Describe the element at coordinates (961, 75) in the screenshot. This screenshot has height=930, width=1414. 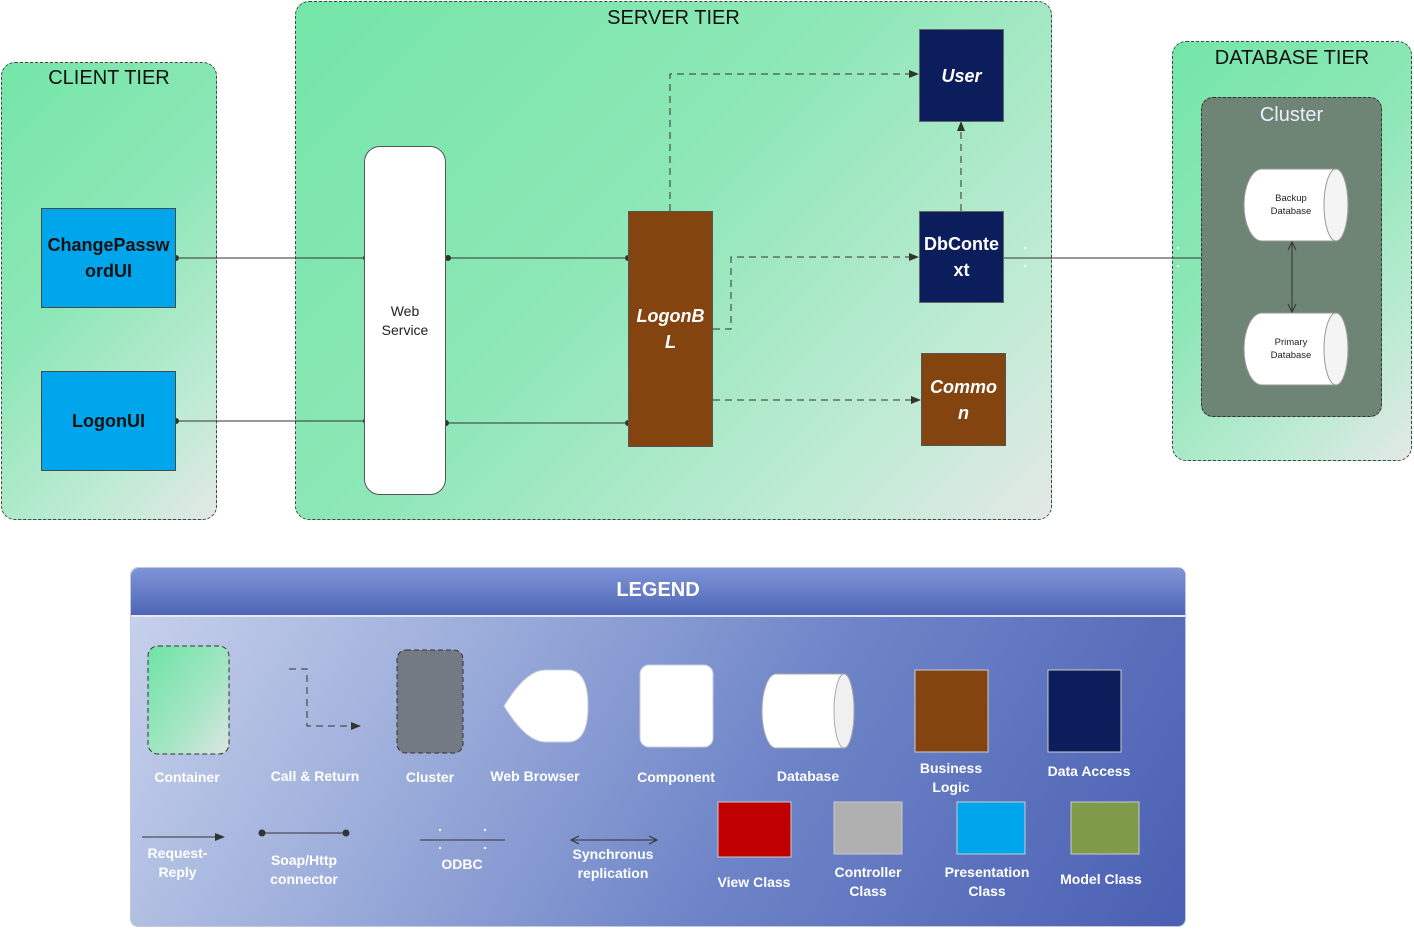
I see `user-component: User` at that location.